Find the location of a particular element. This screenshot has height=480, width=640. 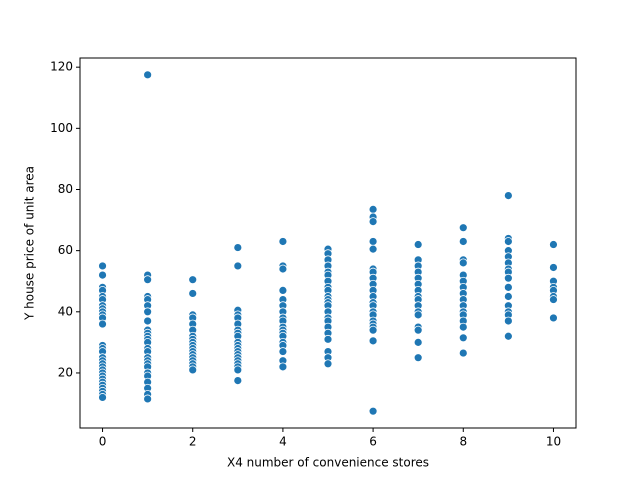

y-tick-label: 120 is located at coordinates (61, 67).